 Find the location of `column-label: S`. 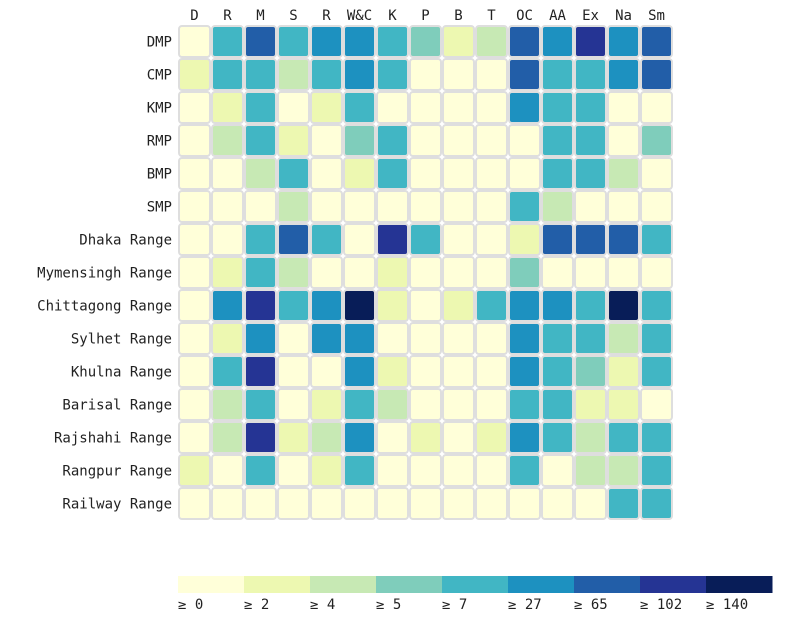

column-label: S is located at coordinates (293, 16).